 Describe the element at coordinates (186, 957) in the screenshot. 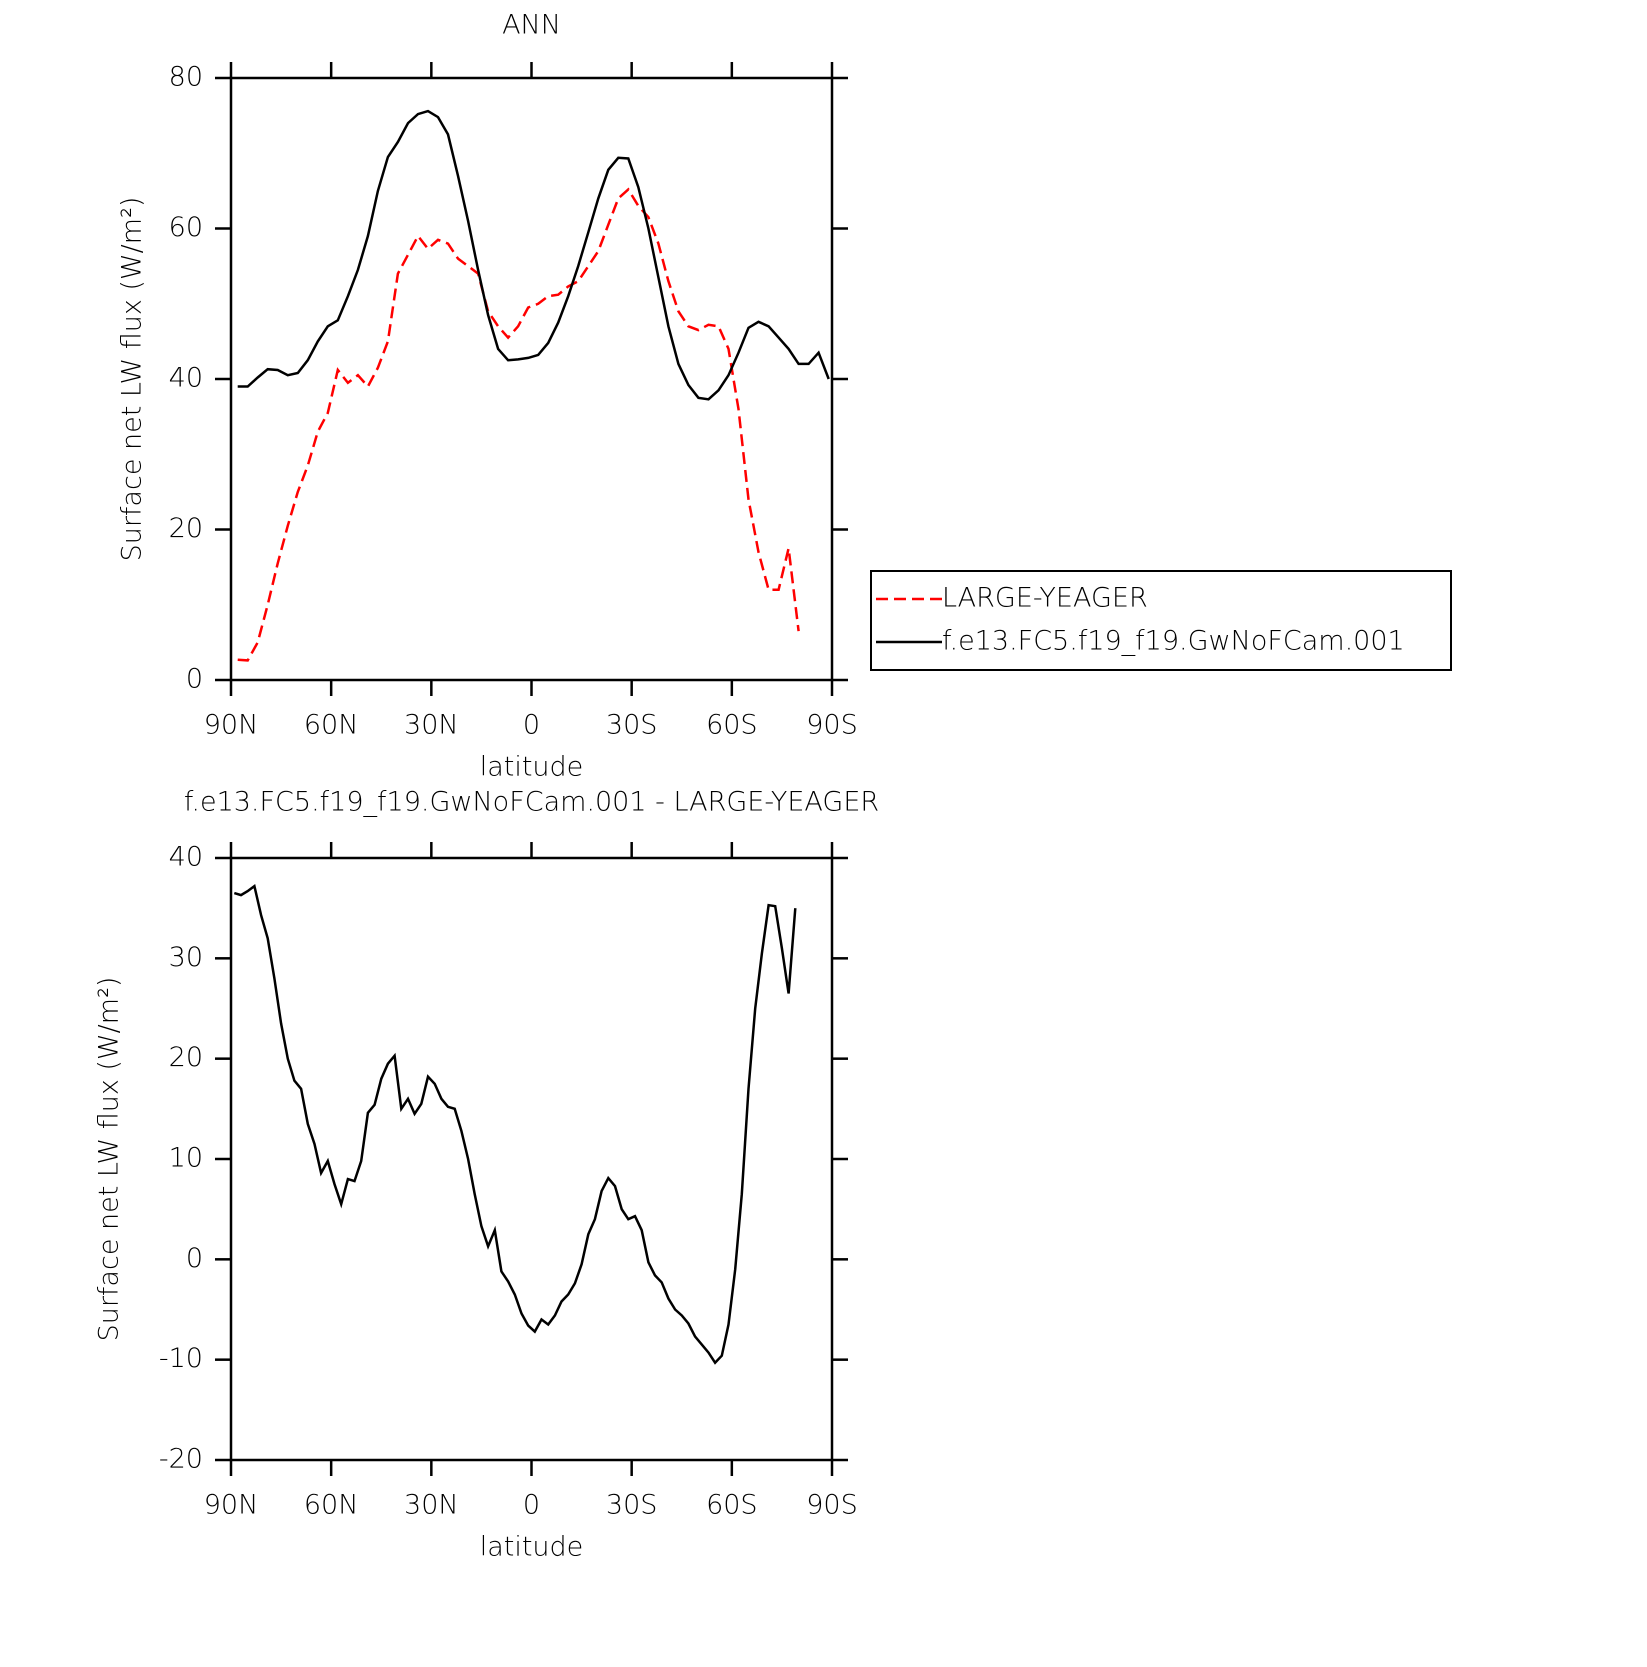

I see `y-tick-label: 30` at that location.